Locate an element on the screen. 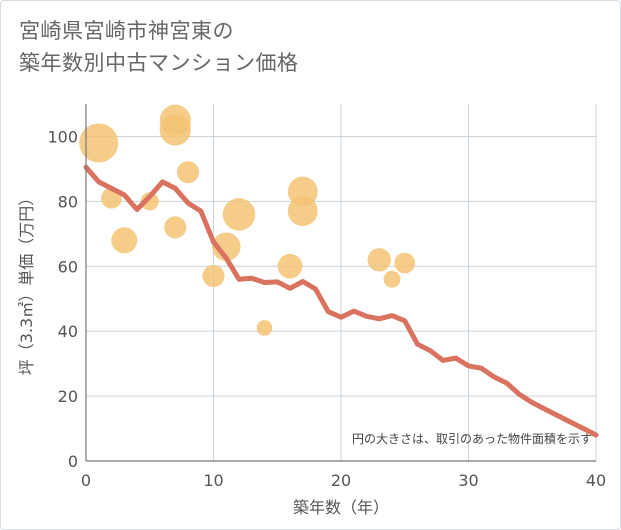 The width and height of the screenshot is (621, 530). x-tick-label: 10 is located at coordinates (213, 480).